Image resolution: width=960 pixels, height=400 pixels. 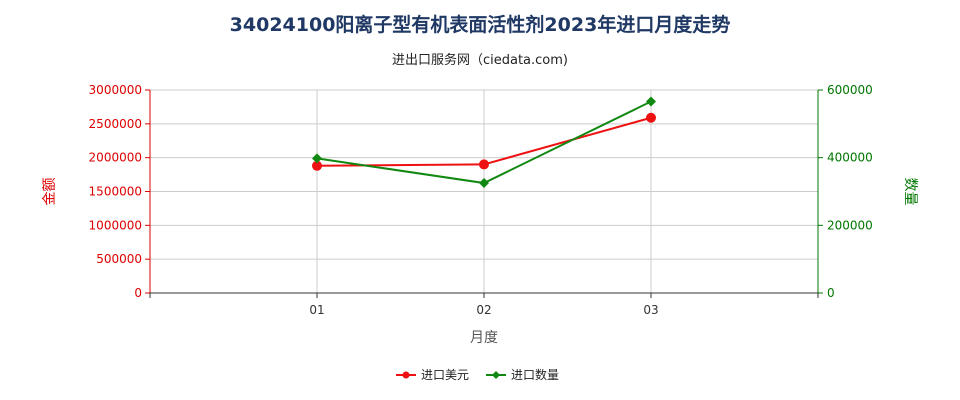 I want to click on left-axis-tick-label: 1500000, so click(x=115, y=192).